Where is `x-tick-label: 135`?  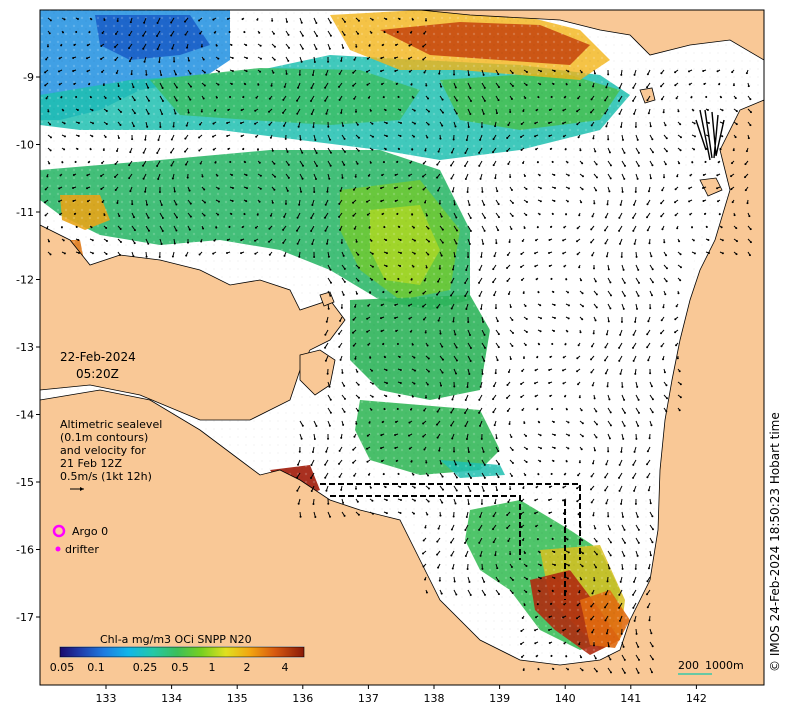
x-tick-label: 135 is located at coordinates (237, 698).